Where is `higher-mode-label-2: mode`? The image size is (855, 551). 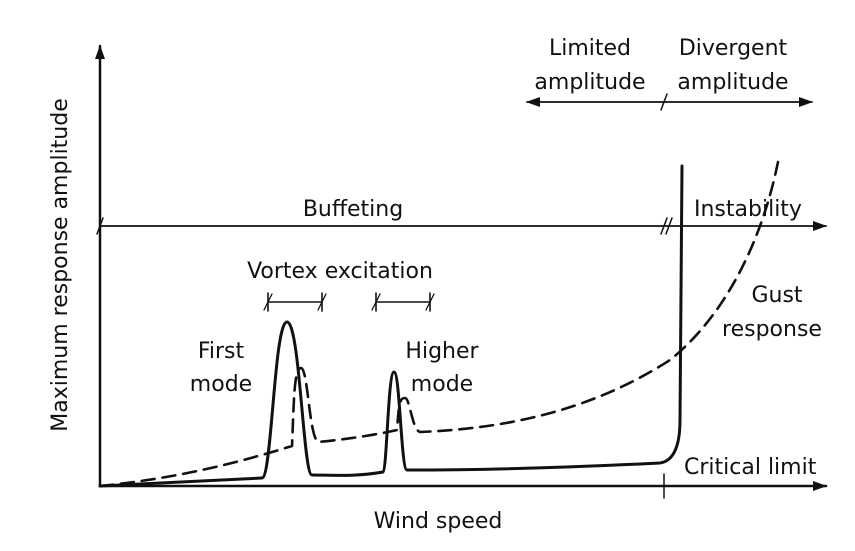 higher-mode-label-2: mode is located at coordinates (442, 384).